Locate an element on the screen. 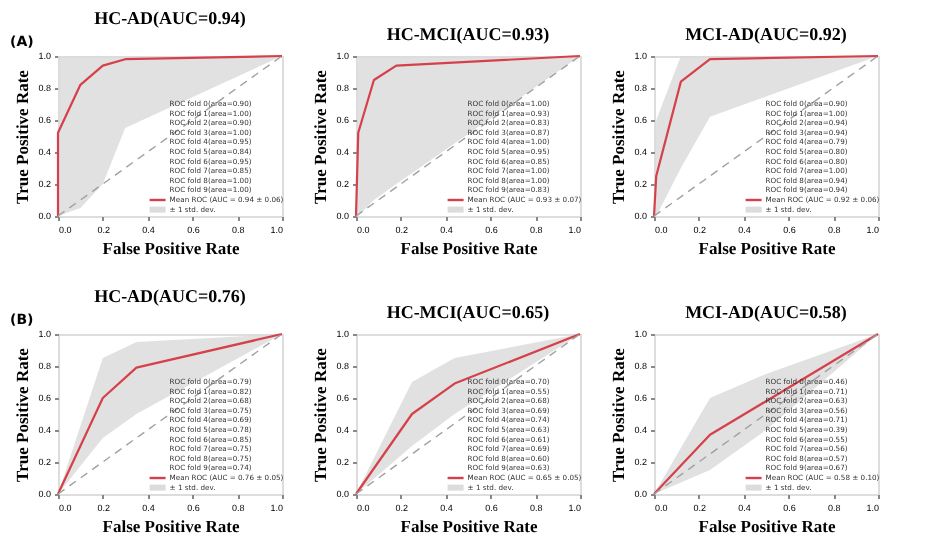 The image size is (948, 554). chart-title: MCI-AD(AUC=0.58) is located at coordinates (766, 312).